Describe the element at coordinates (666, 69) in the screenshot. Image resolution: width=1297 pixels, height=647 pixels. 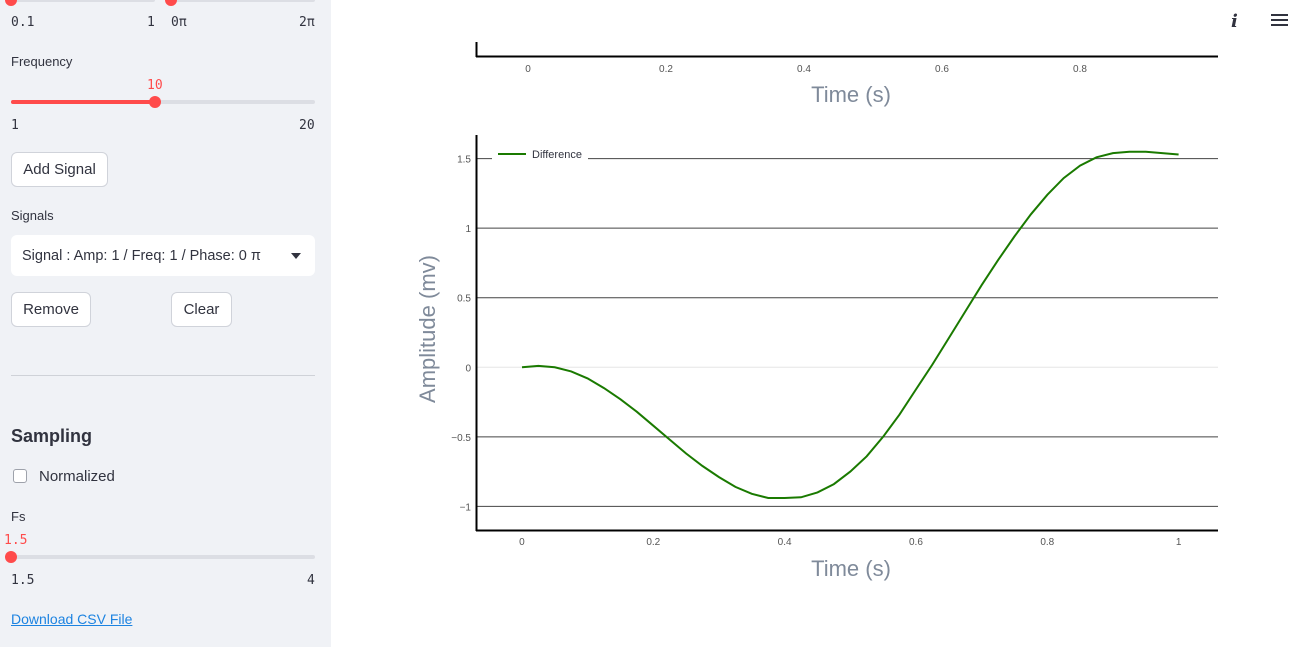
I see `top-x-tick-label: 0.2` at that location.